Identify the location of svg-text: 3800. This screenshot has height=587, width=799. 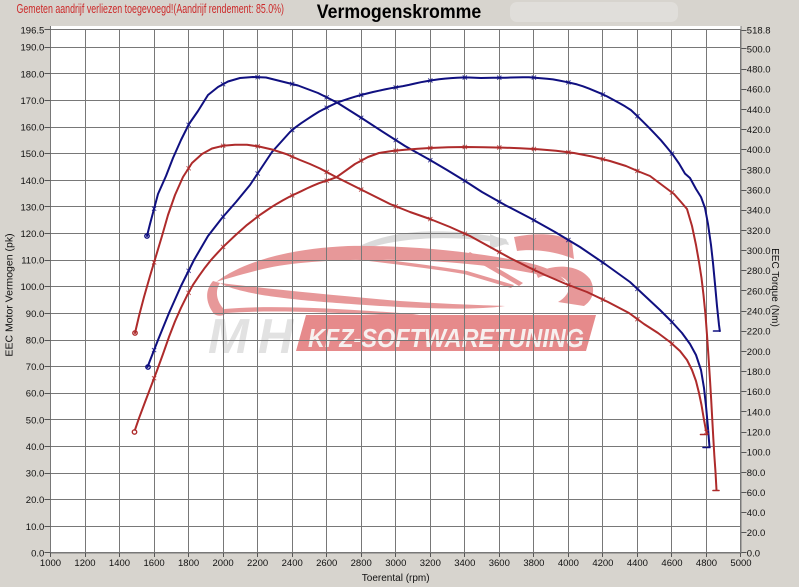
(533, 563).